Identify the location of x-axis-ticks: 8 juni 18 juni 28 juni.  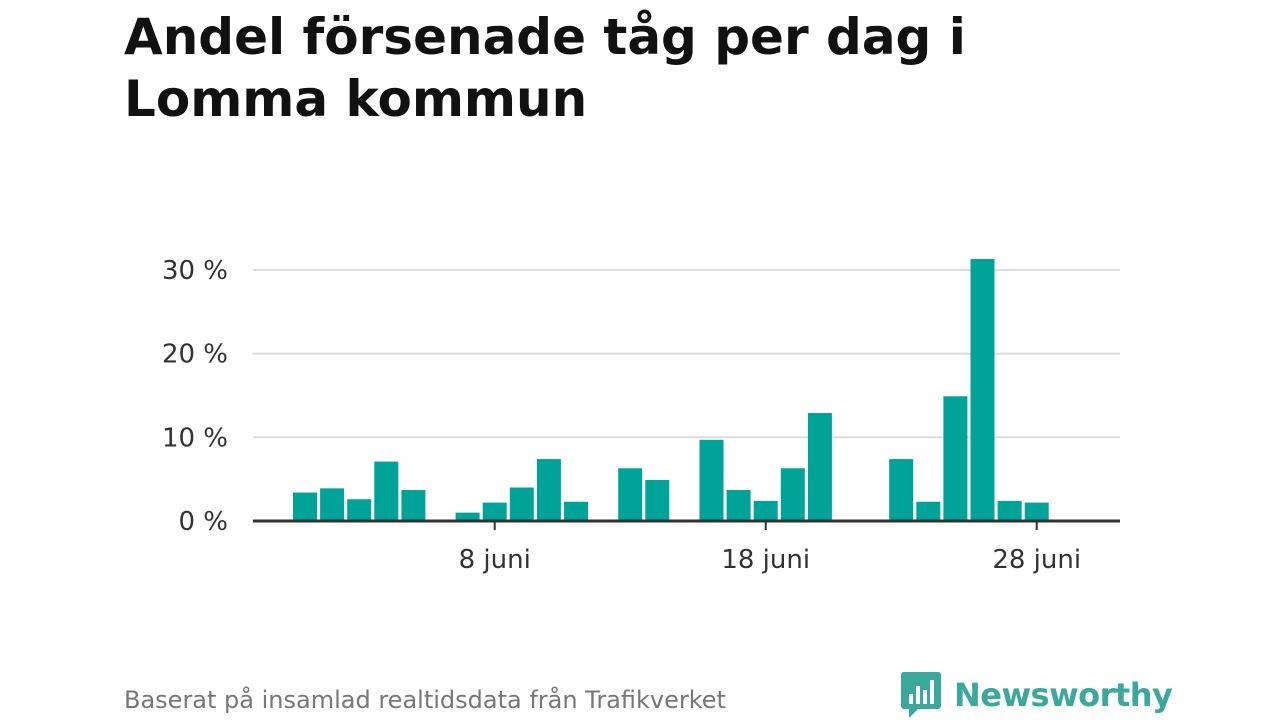
(770, 548).